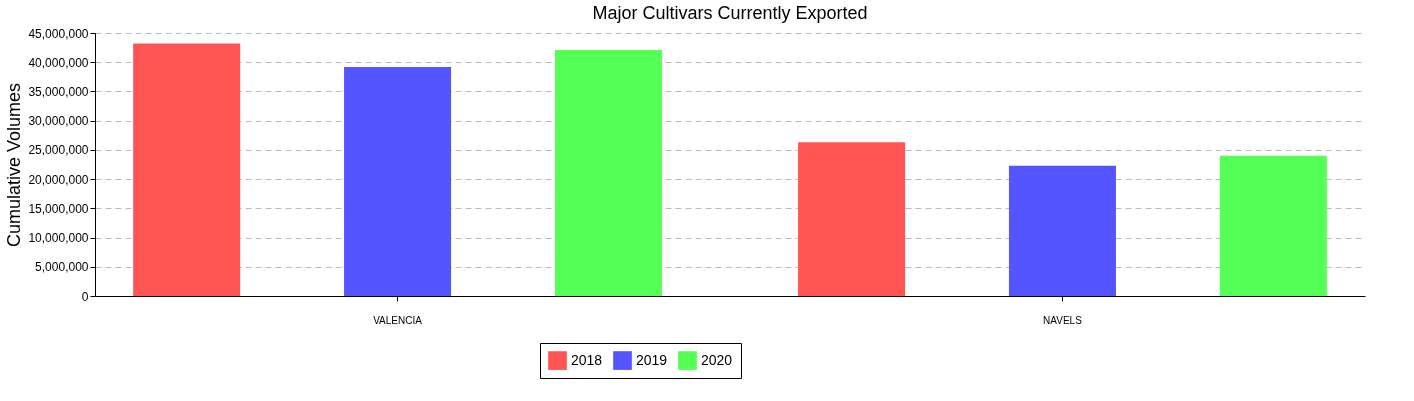 This screenshot has width=1414, height=401. Describe the element at coordinates (398, 320) in the screenshot. I see `x-tick-label: VALENCIA` at that location.